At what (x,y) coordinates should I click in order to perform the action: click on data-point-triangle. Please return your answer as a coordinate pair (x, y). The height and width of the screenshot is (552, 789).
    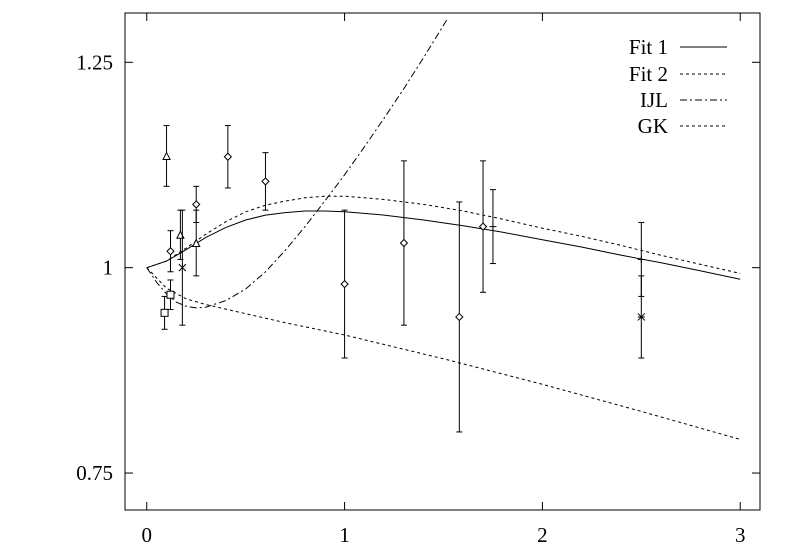
    Looking at the image, I should click on (166, 156).